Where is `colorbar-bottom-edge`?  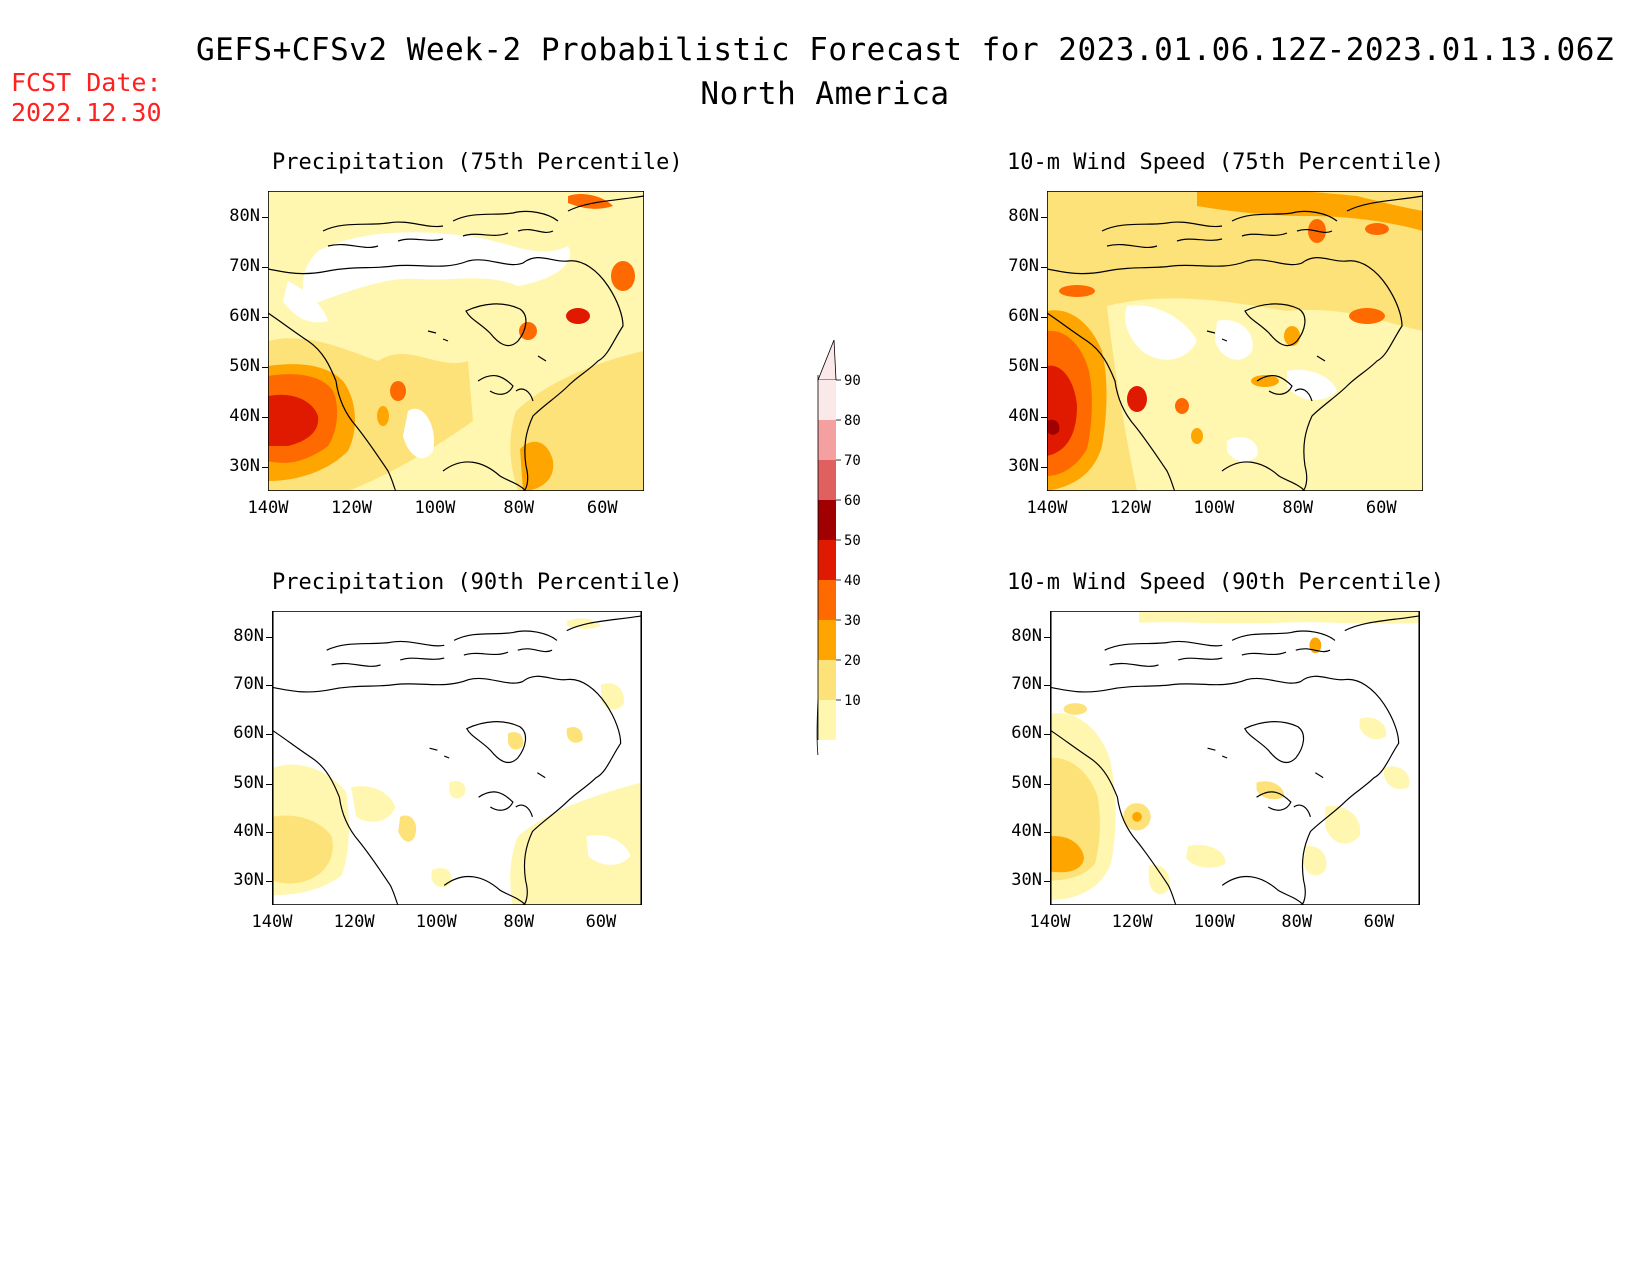 colorbar-bottom-edge is located at coordinates (817, 727).